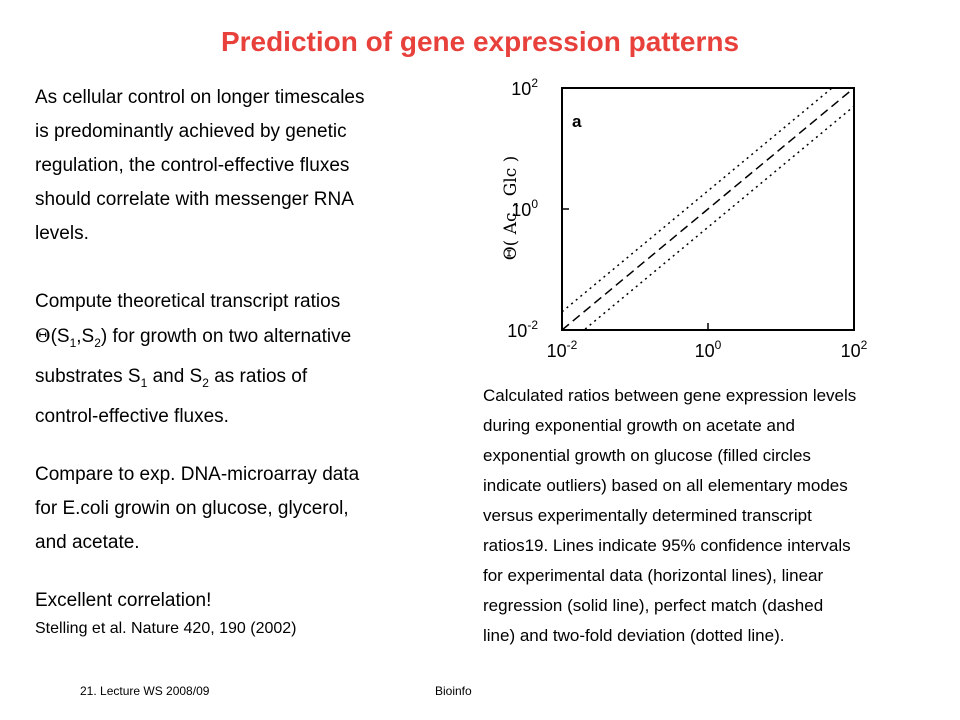  I want to click on text-line: substrates S1 and S2 as ratios of, so click(171, 377).